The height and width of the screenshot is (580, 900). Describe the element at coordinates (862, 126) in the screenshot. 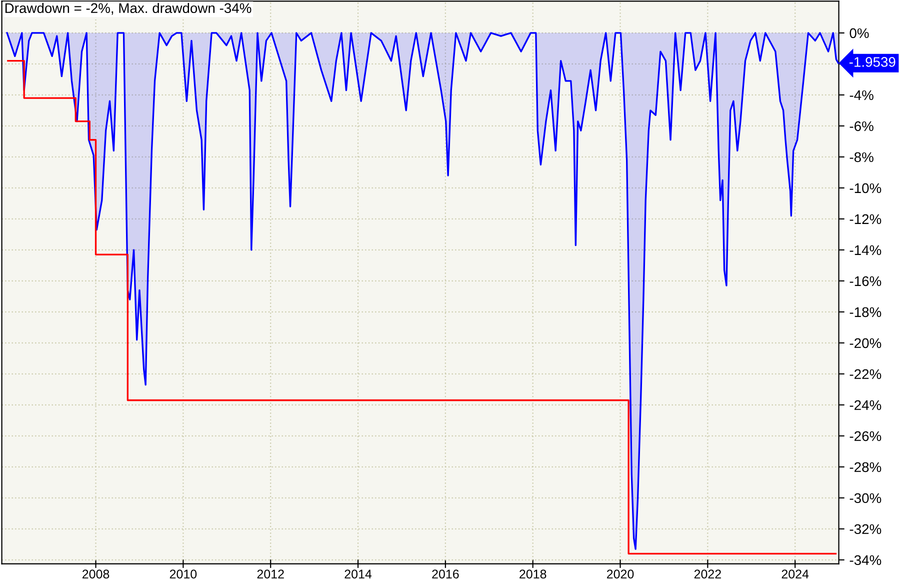

I see `y-tick-label: -6%` at that location.